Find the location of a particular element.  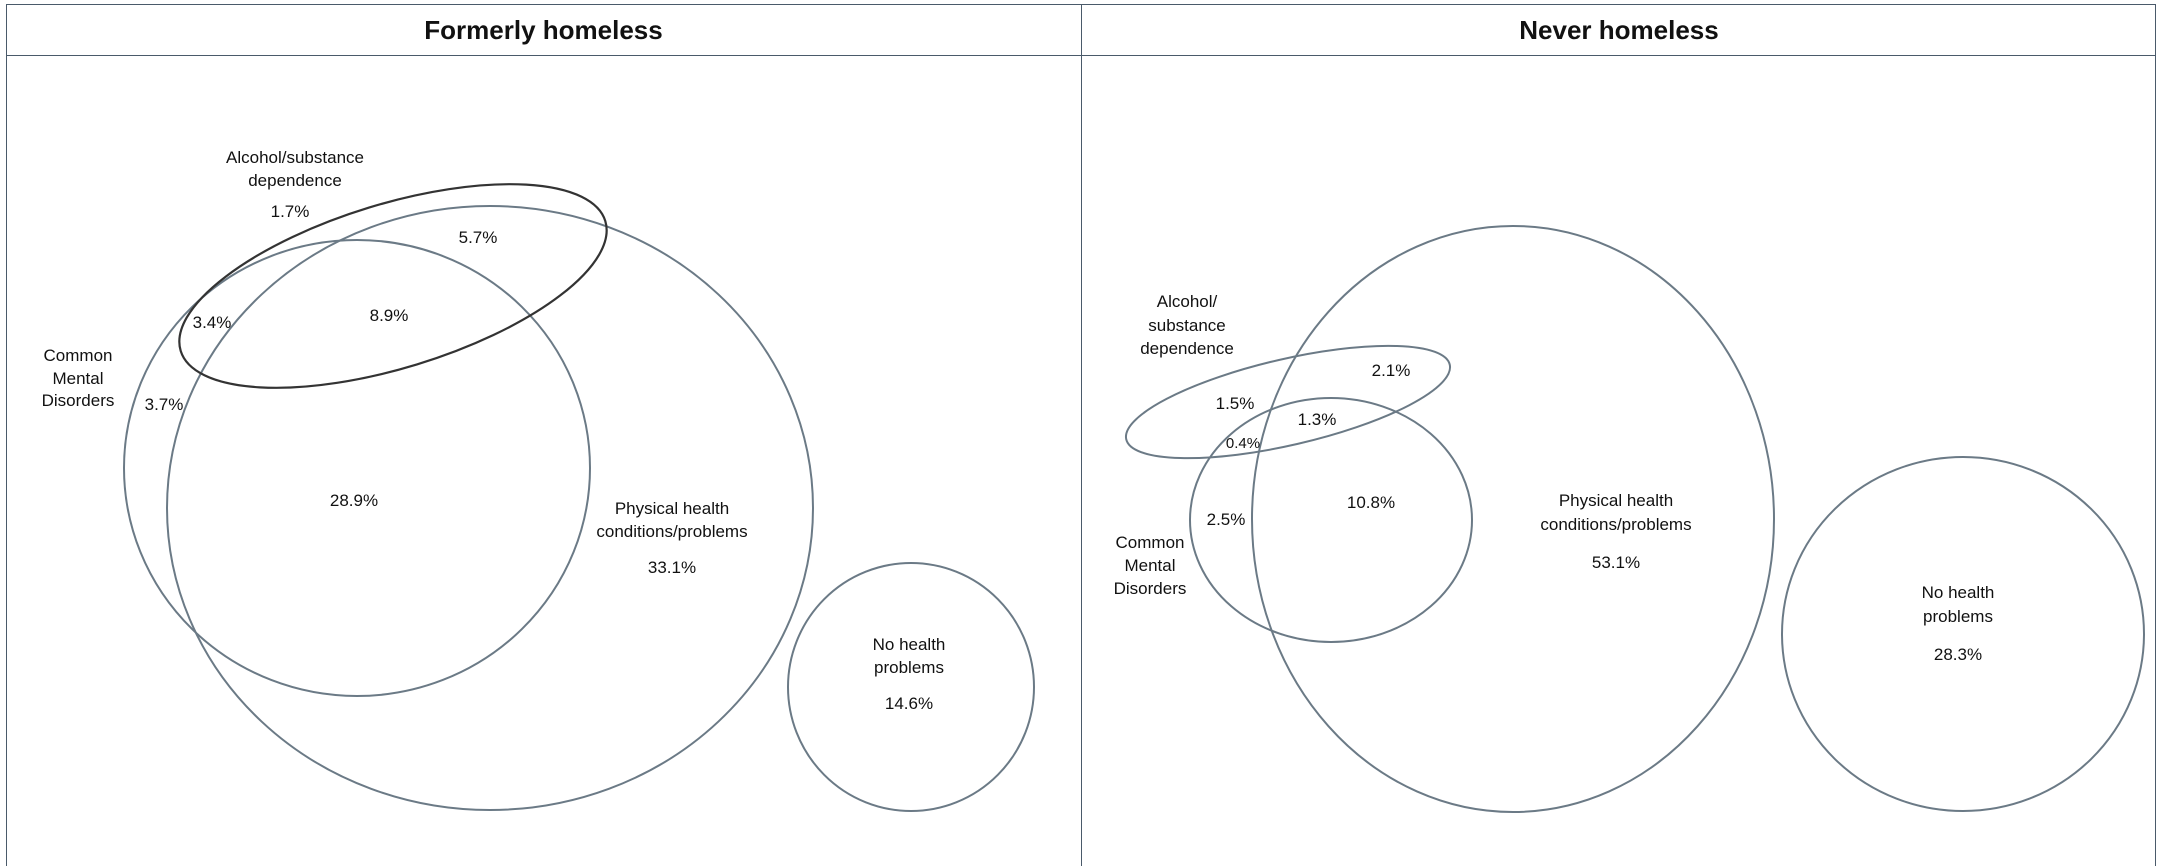

right-alcohol-label-line1: Alcohol/ is located at coordinates (1187, 301).